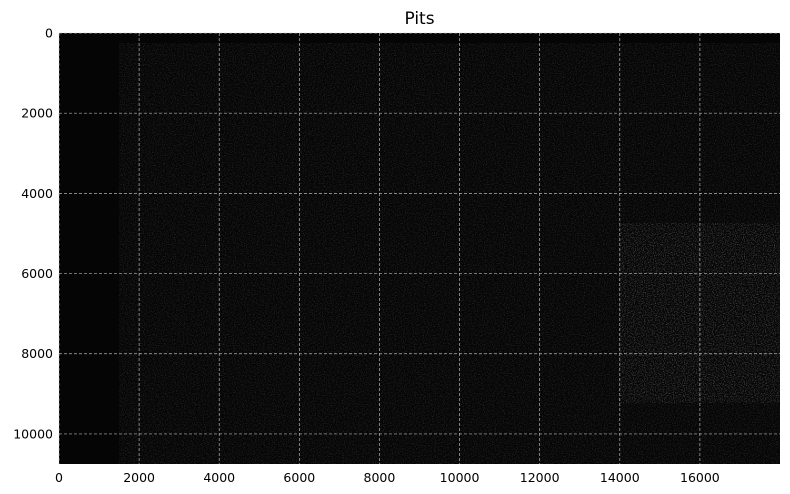 This screenshot has width=790, height=494. I want to click on x-tick-label: 12000, so click(540, 477).